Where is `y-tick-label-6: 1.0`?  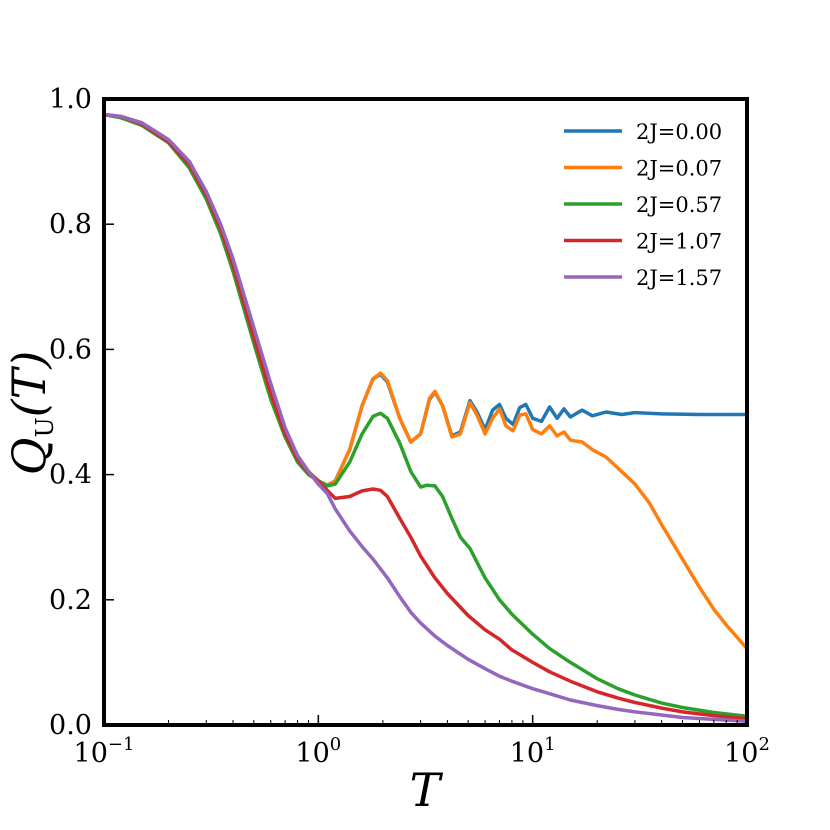
y-tick-label-6: 1.0 is located at coordinates (70, 99).